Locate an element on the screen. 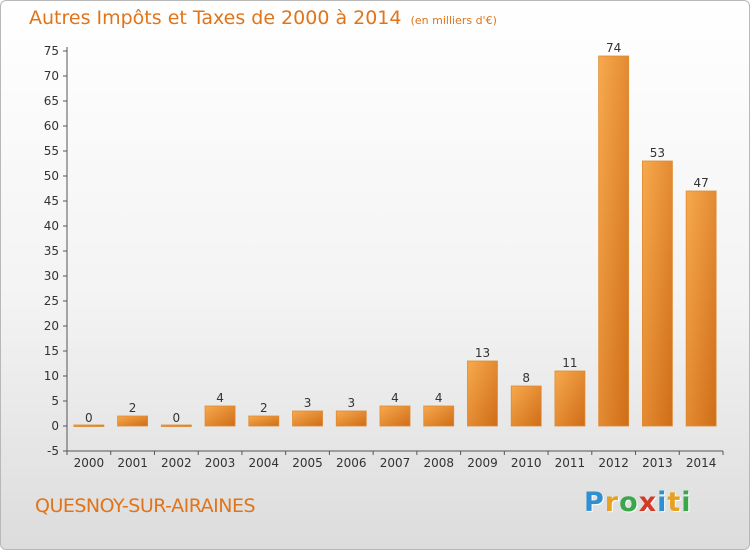 Image resolution: width=750 pixels, height=550 pixels. x-tick-label: 2013 is located at coordinates (657, 463).